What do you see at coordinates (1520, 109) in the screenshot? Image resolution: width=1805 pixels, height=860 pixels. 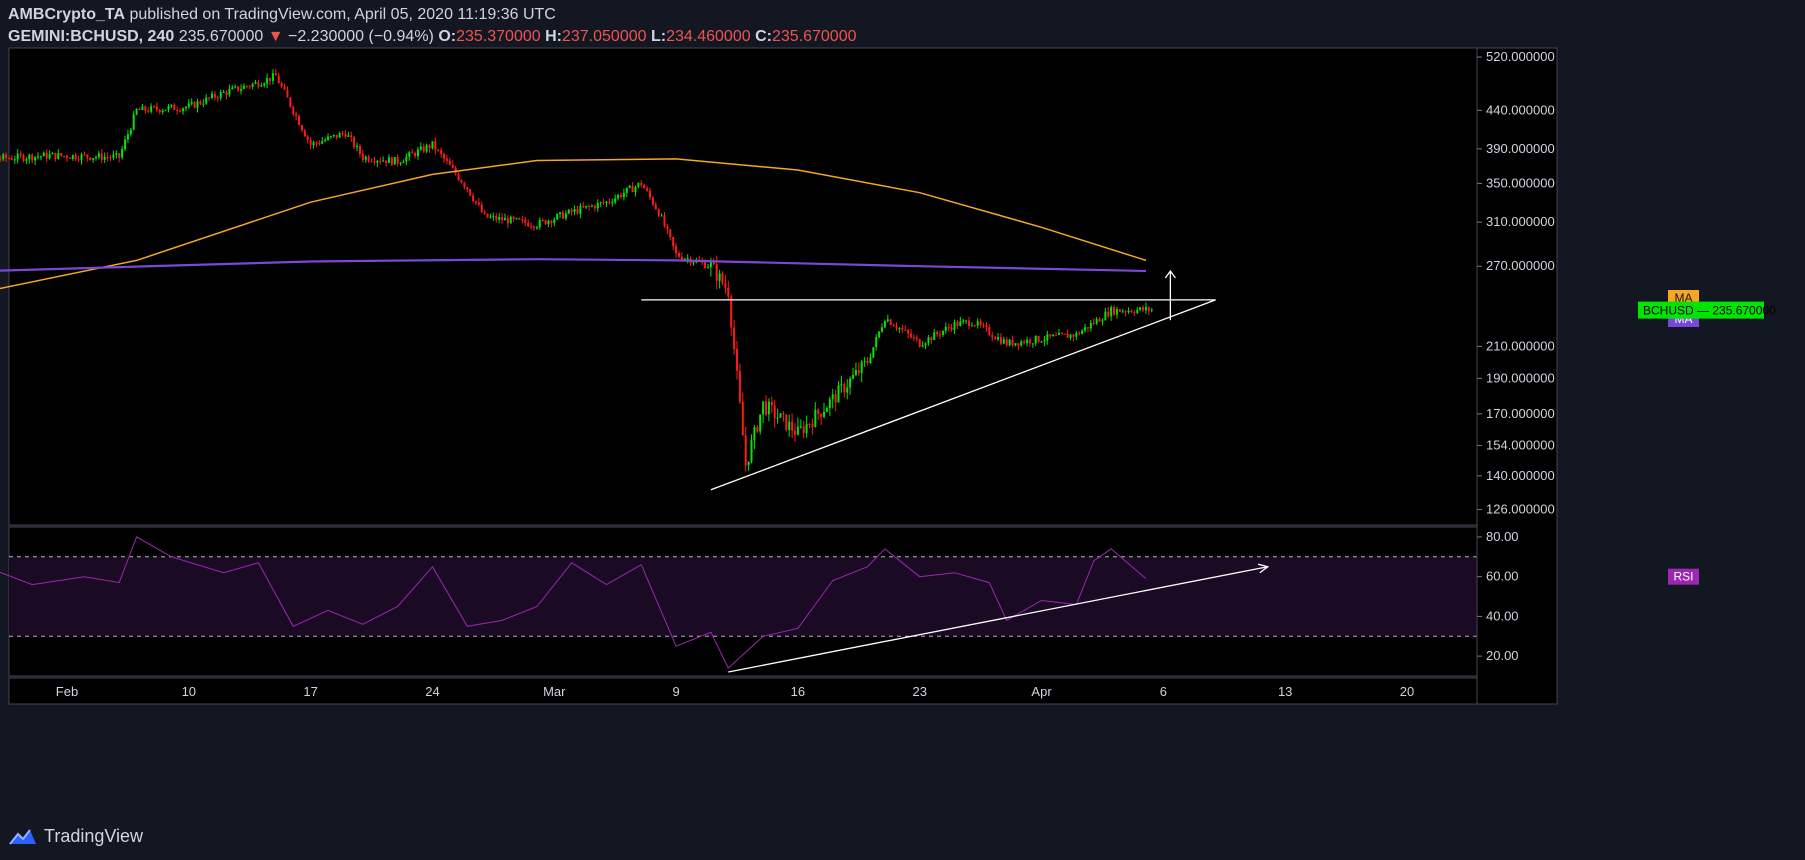 I see `price-tick-label-1: 440.000000` at bounding box center [1520, 109].